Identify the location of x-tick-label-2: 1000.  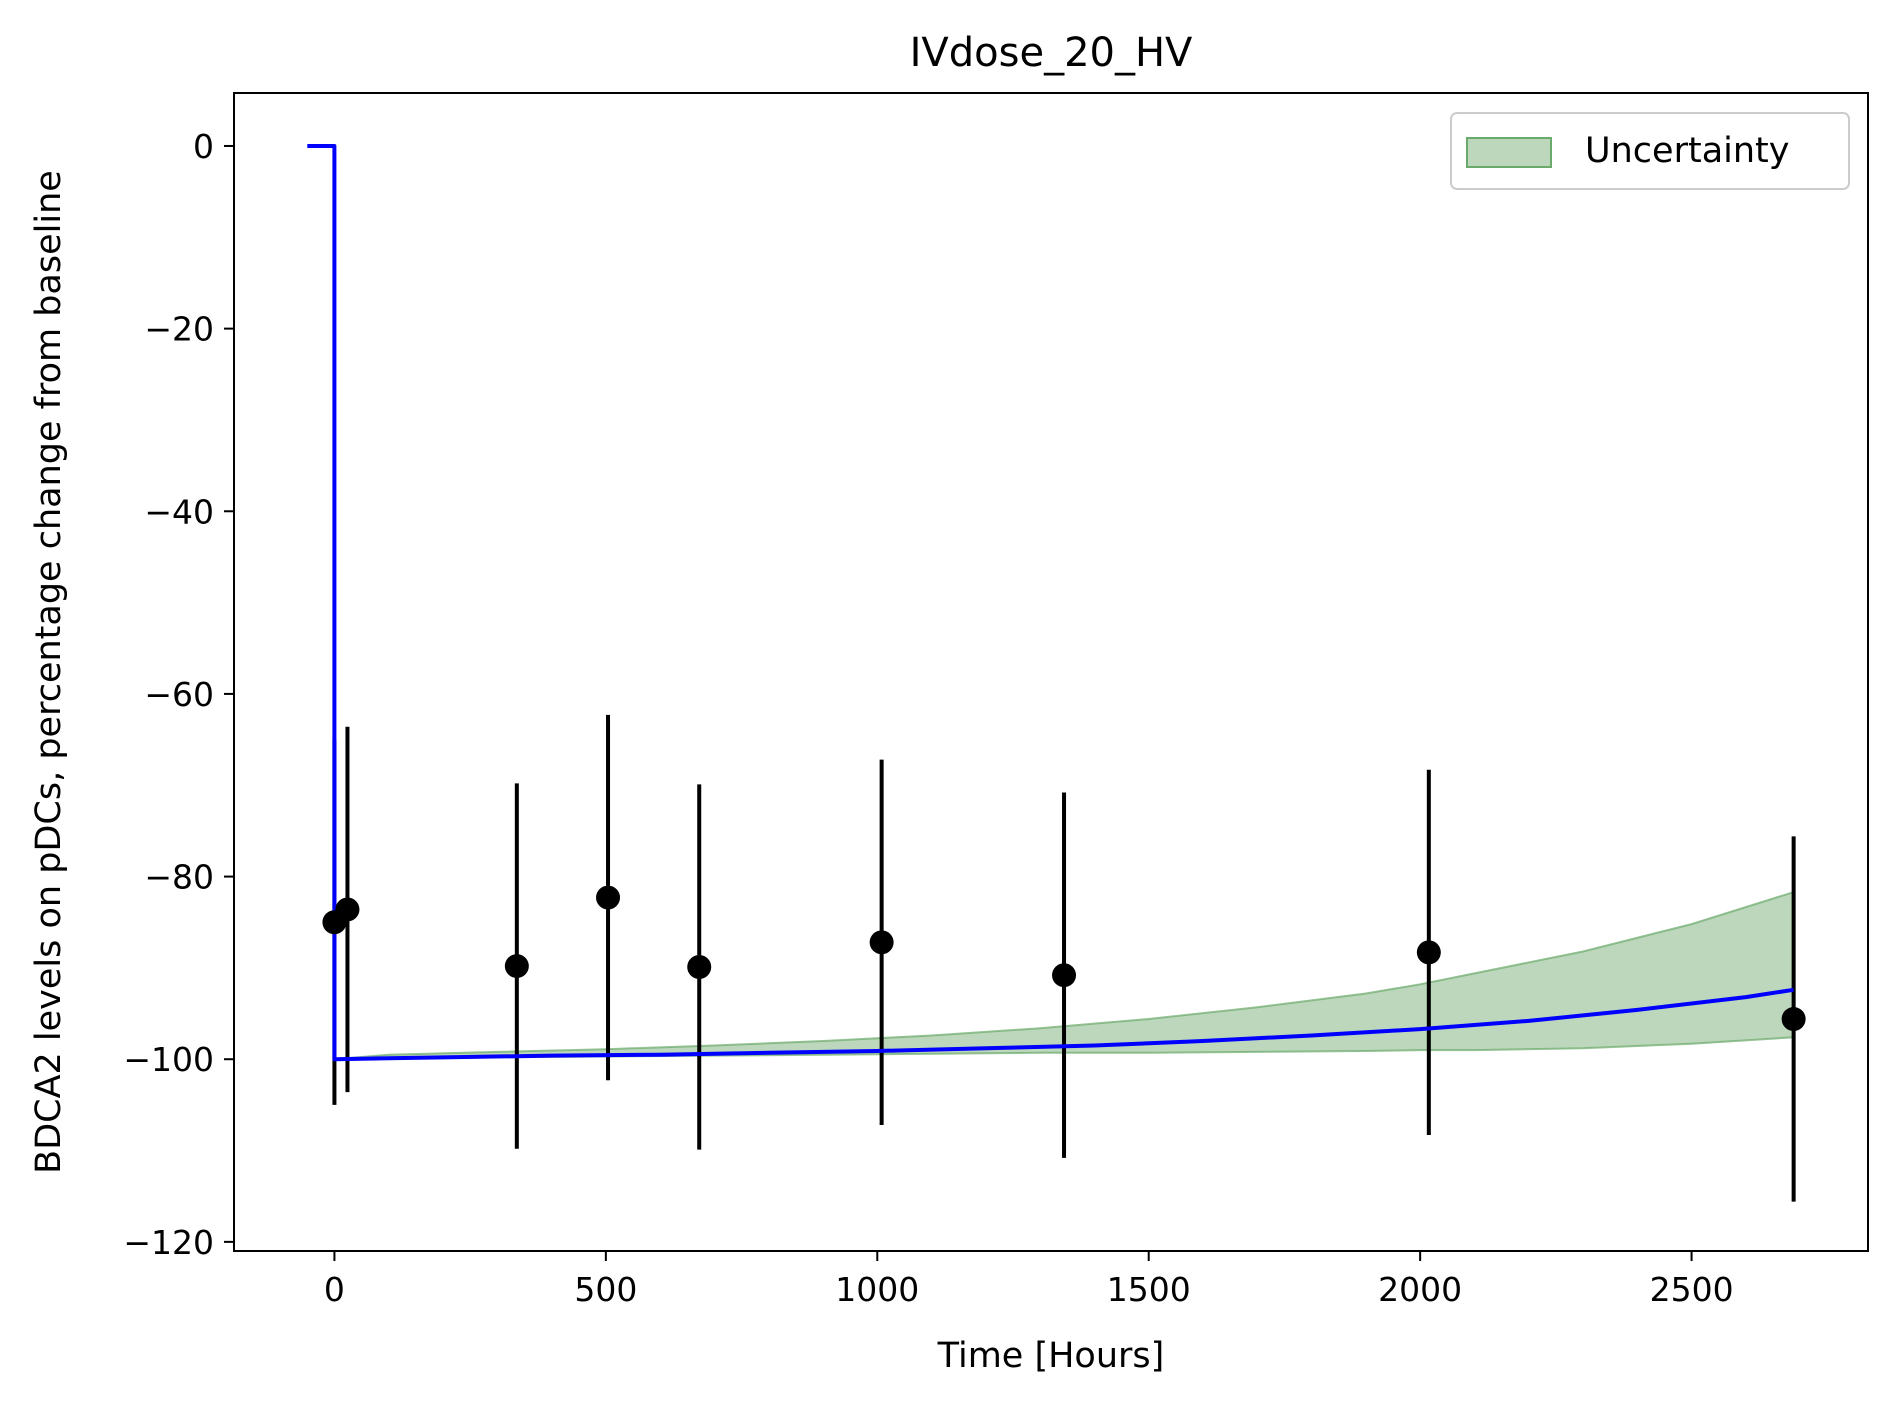
(877, 1289).